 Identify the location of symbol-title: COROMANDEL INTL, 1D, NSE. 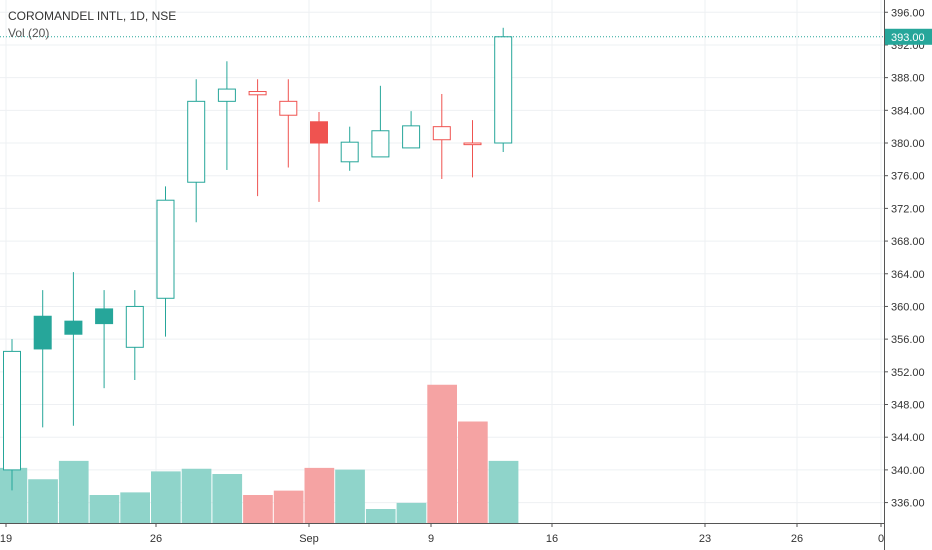
(92, 16).